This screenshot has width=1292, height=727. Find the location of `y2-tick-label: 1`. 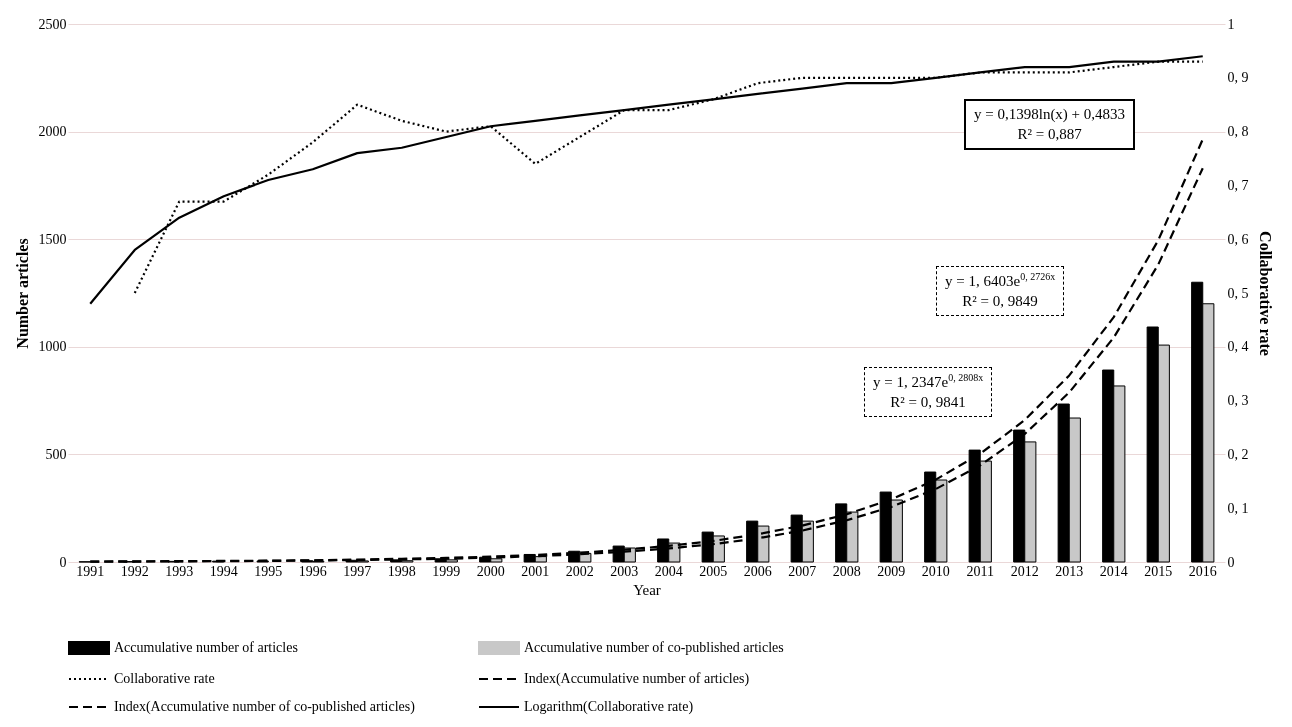

y2-tick-label: 1 is located at coordinates (1231, 24).